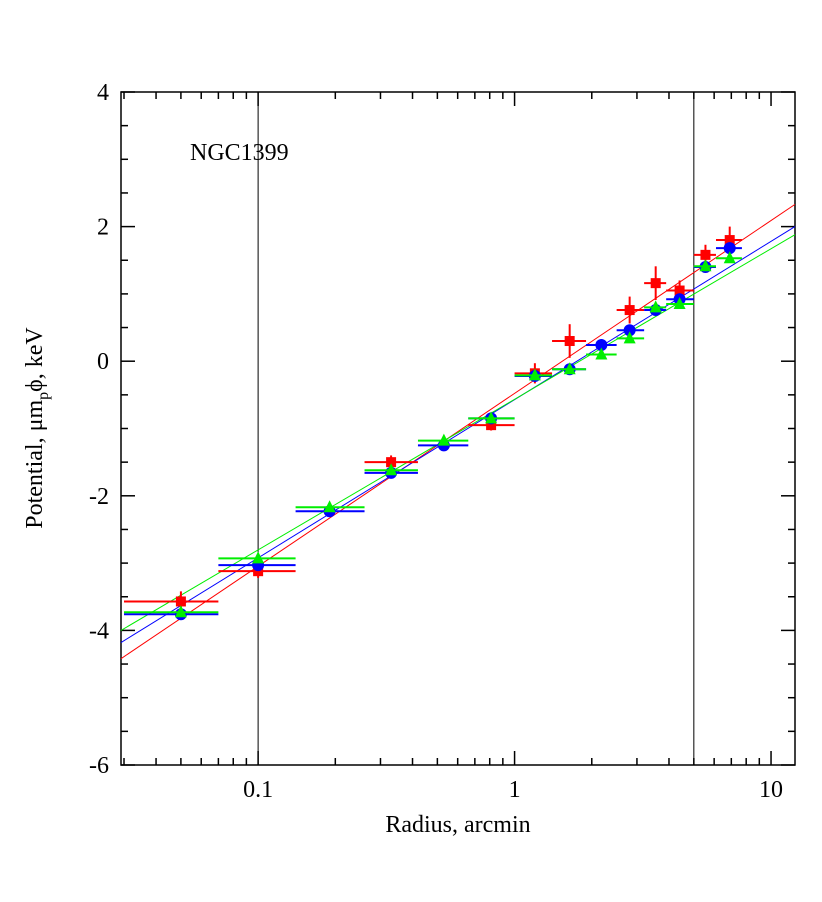  Describe the element at coordinates (515, 790) in the screenshot. I see `x-tick-label: 1` at that location.